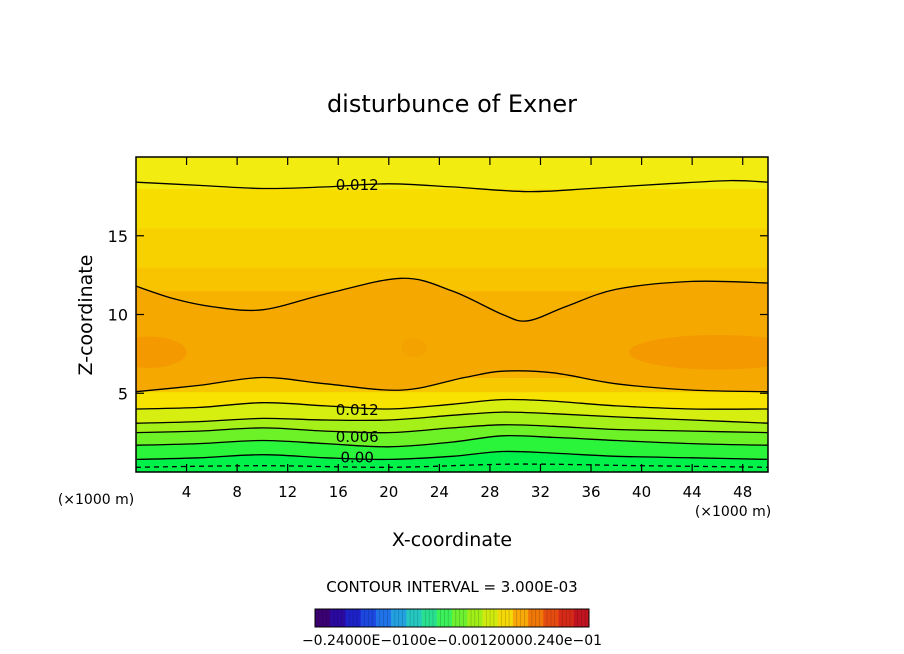 The image size is (904, 654). What do you see at coordinates (123, 393) in the screenshot?
I see `y-tick-label: 5` at bounding box center [123, 393].